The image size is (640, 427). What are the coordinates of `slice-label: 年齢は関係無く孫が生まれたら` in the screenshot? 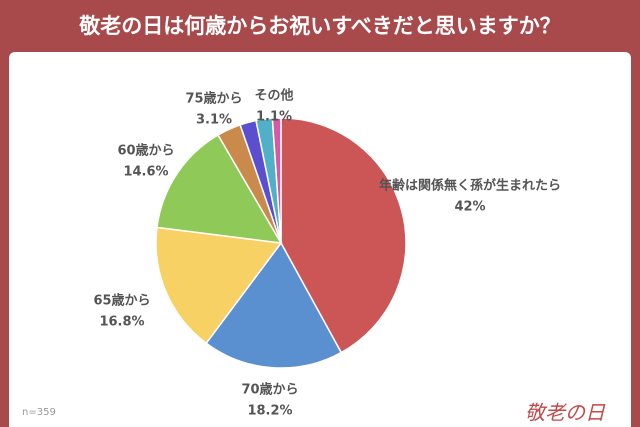 It's located at (470, 186).